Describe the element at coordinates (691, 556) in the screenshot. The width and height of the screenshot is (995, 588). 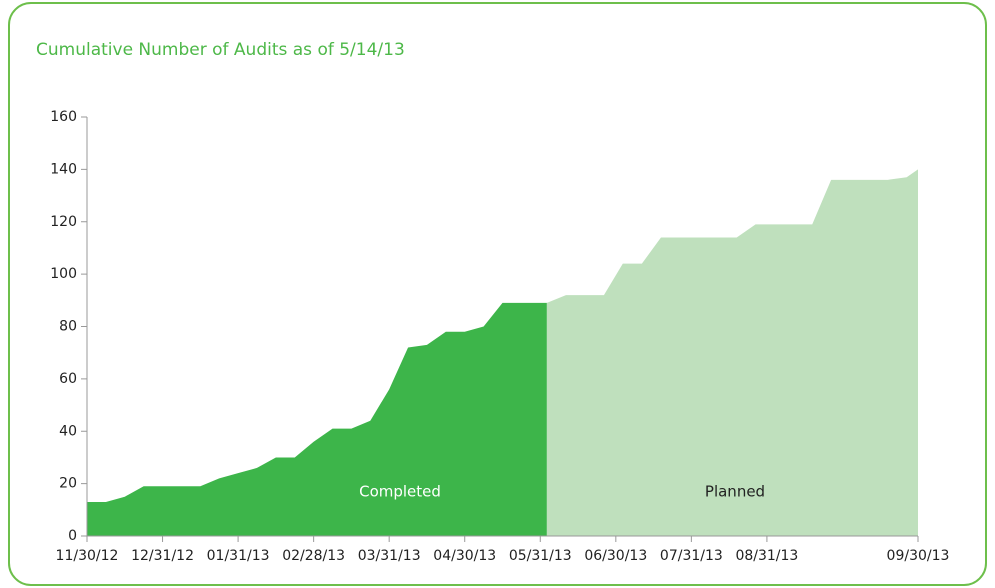
I see `x-tick-label: 07/31/13` at that location.